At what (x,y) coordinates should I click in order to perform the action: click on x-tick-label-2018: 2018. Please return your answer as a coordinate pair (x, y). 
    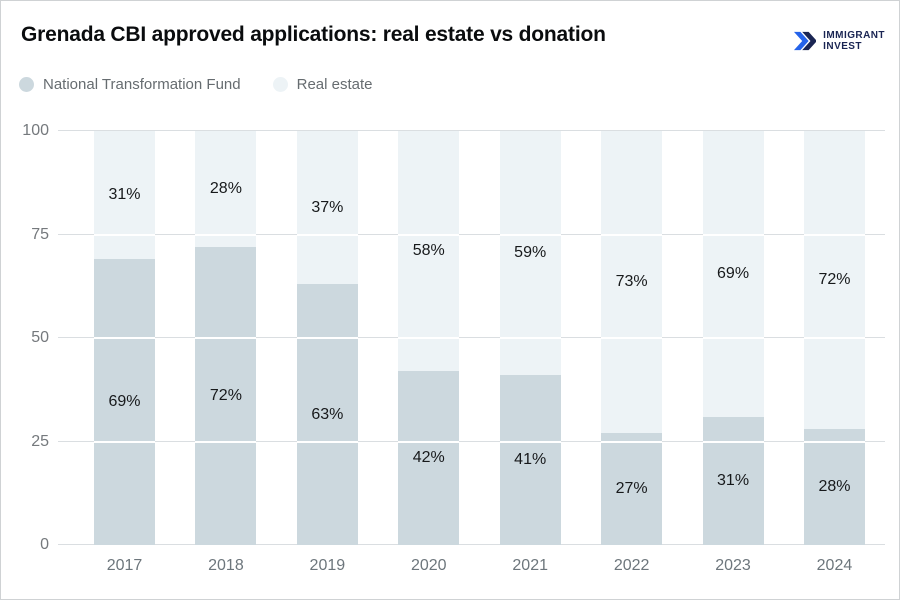
    Looking at the image, I should click on (226, 565).